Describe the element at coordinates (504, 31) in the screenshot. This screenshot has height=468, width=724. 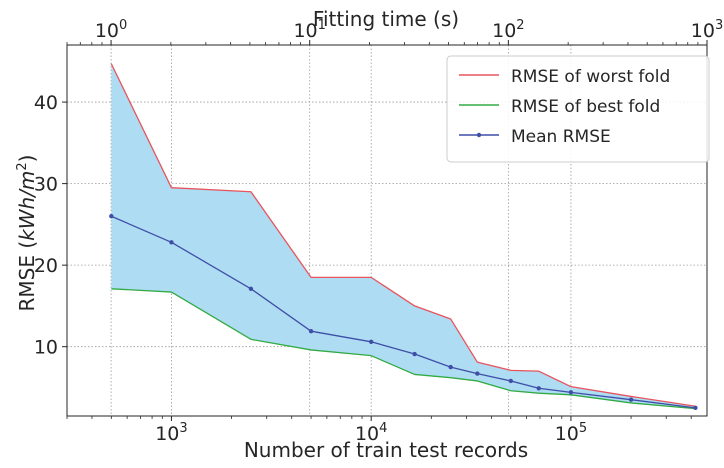
I see `top-tick-label-2-base: 10` at that location.